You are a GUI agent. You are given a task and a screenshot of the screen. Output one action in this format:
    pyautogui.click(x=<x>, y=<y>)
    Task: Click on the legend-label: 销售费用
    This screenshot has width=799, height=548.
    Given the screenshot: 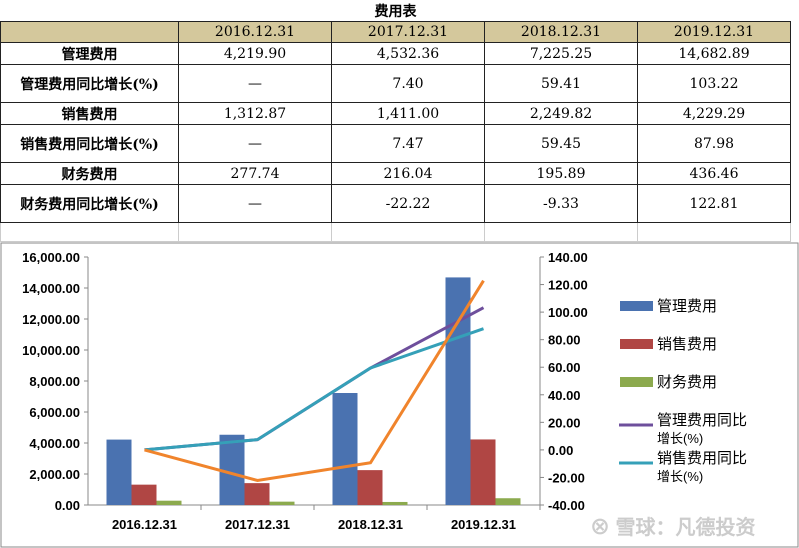 What is the action you would take?
    pyautogui.click(x=687, y=344)
    